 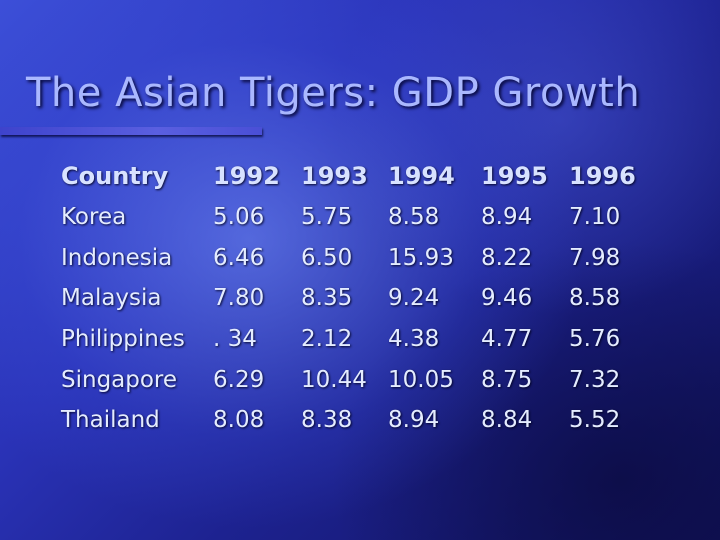 What do you see at coordinates (414, 339) in the screenshot?
I see `value-cell: 4.38` at bounding box center [414, 339].